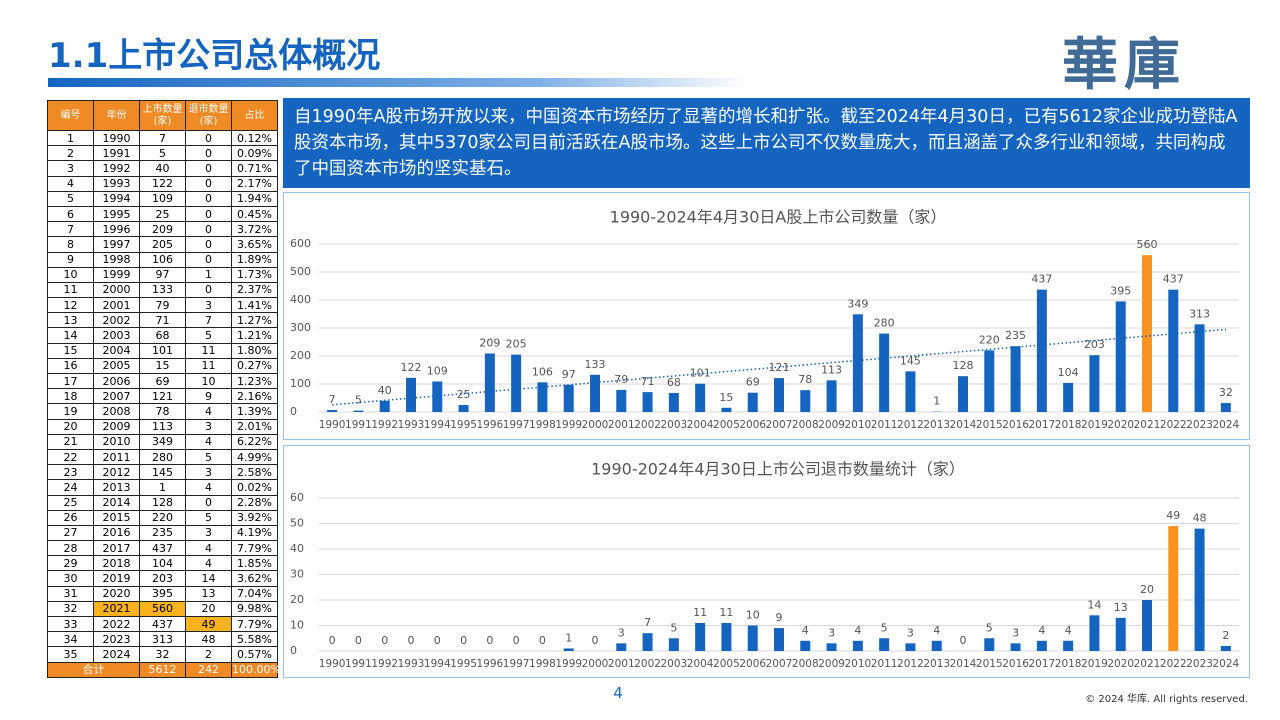 The height and width of the screenshot is (720, 1280). Describe the element at coordinates (254, 214) in the screenshot. I see `table-cell: 0.45%` at that location.